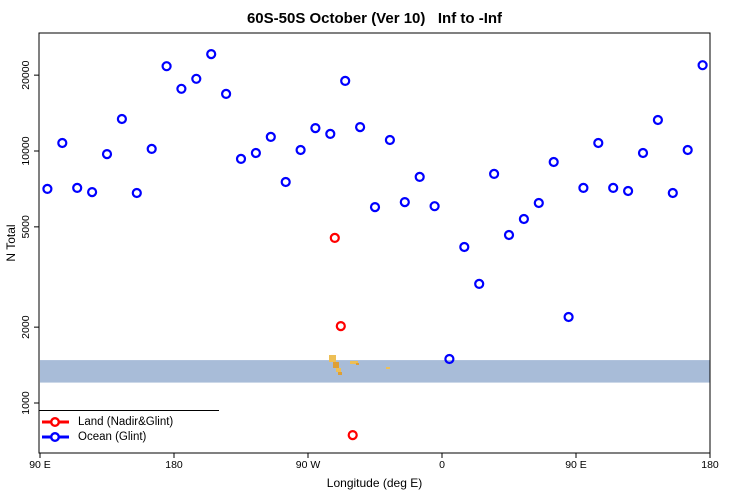 The image size is (750, 500). What do you see at coordinates (374, 18) in the screenshot?
I see `chart-title: 60S-50S October (Ver 10) Inf to -Inf` at bounding box center [374, 18].